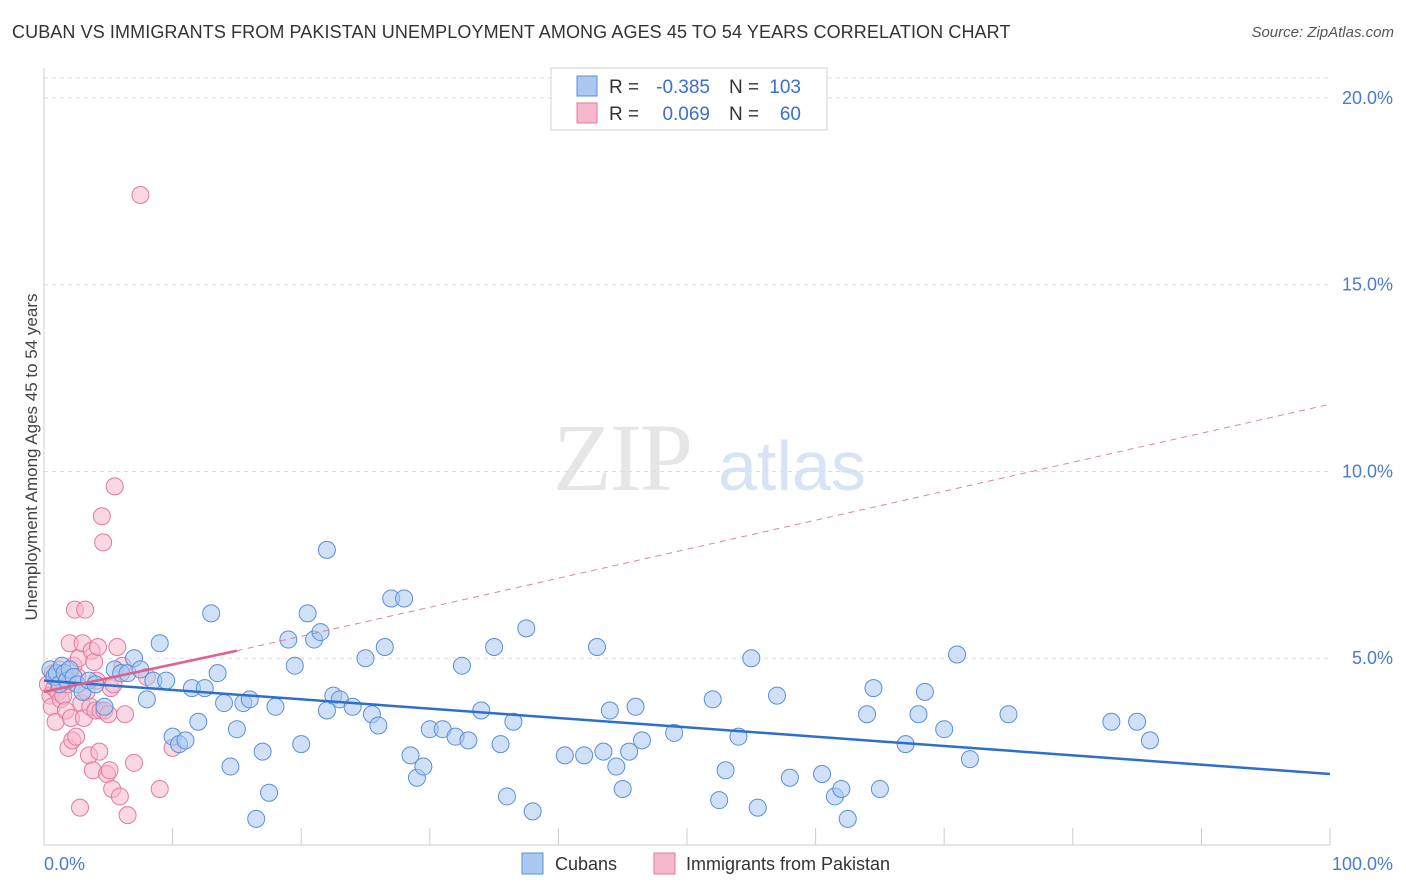  What do you see at coordinates (689, 99) in the screenshot?
I see `stats-legend: R = -0.385 N = 103 R = 0.069 N = 60` at bounding box center [689, 99].